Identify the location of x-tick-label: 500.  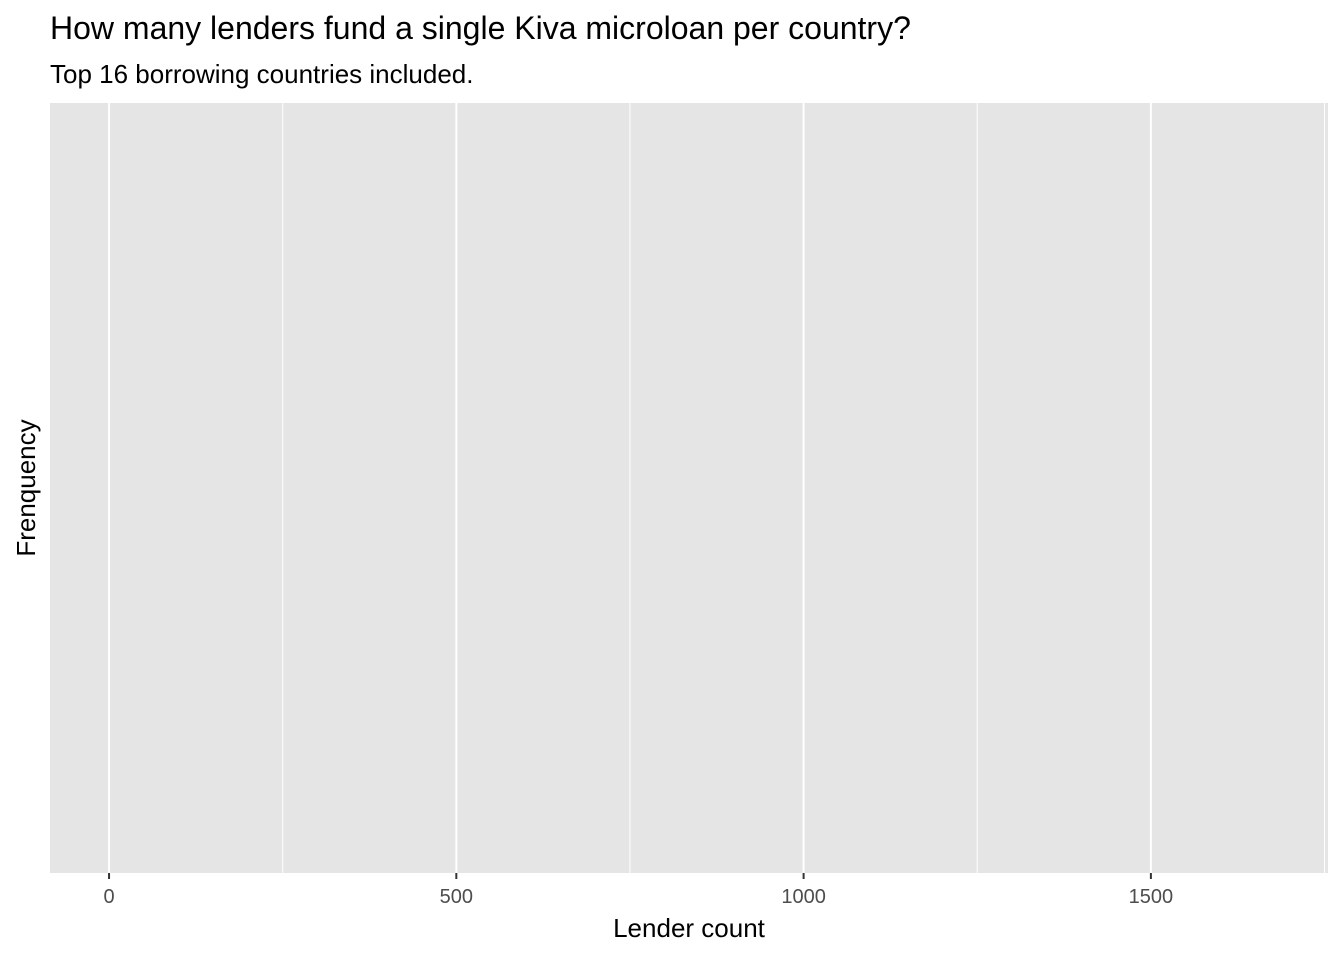
(456, 897).